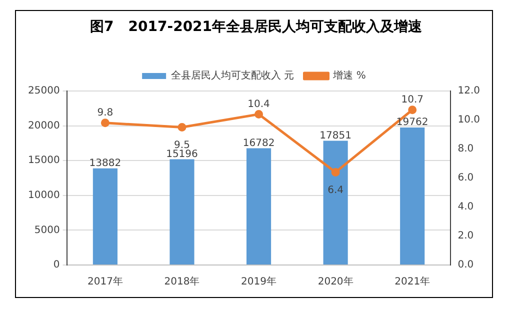  Describe the element at coordinates (256, 27) in the screenshot. I see `chart-title: 图7 2017-2021年全县居民人均可支配收入及增速` at that location.